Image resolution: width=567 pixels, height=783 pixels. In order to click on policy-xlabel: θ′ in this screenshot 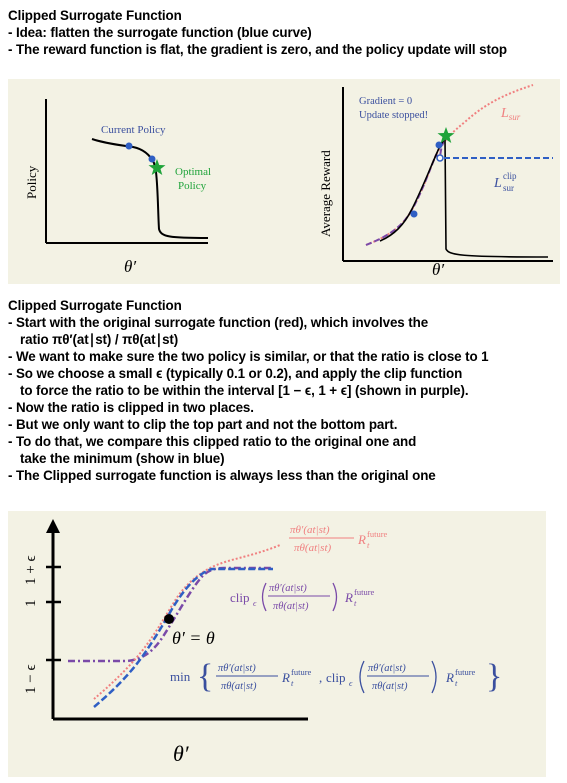, I will do `click(130, 266)`.